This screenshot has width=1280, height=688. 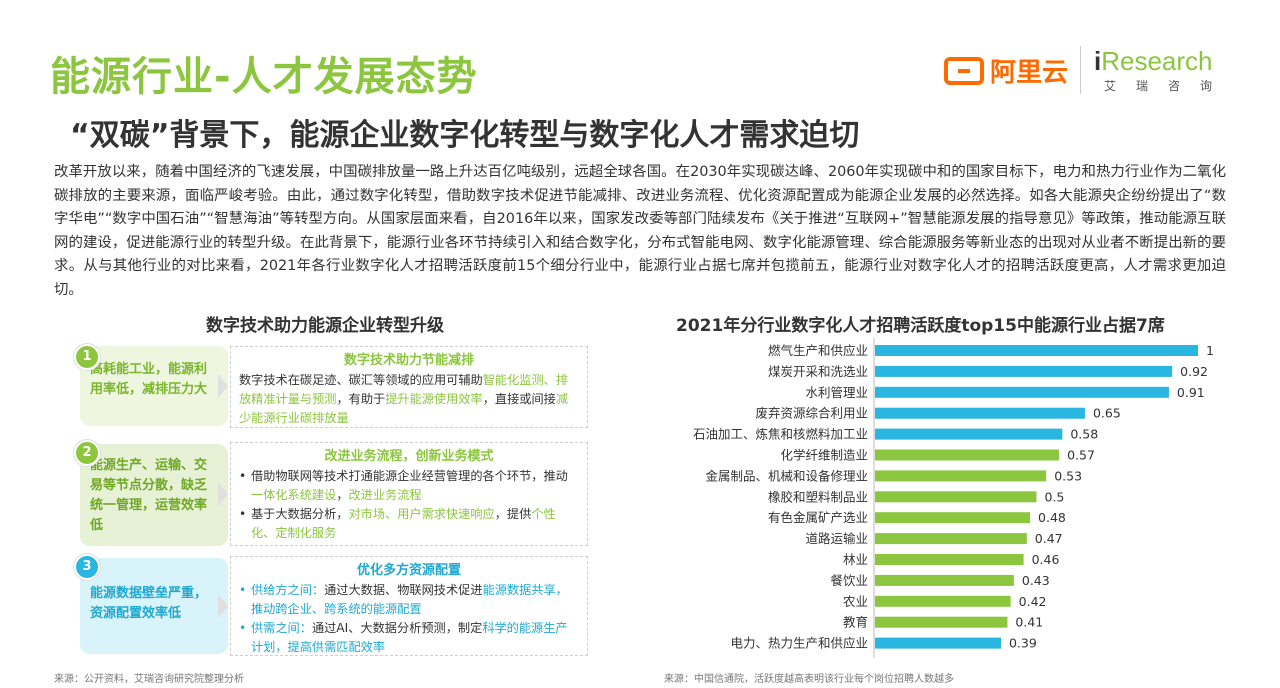 I want to click on iresearch-logo-i: i, so click(x=1098, y=61).